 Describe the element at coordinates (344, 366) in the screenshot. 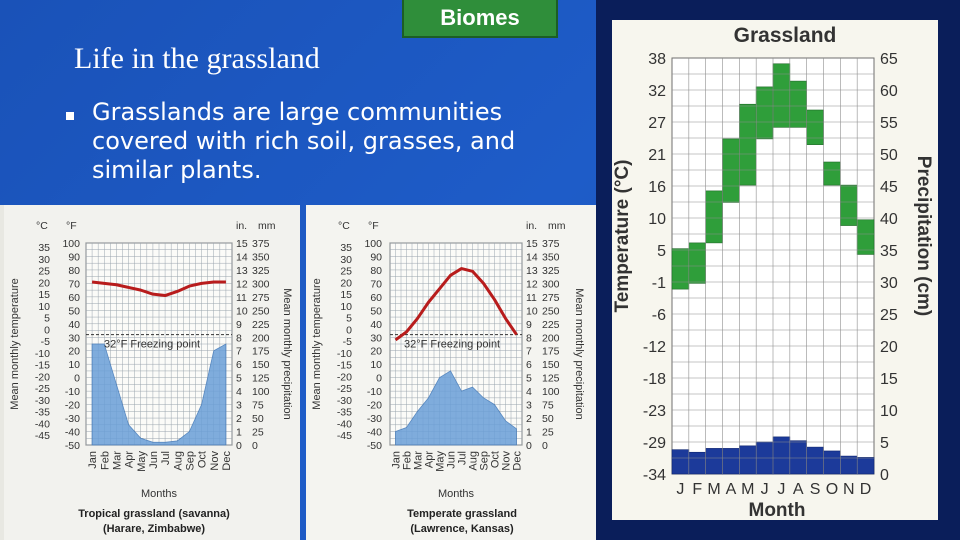

I see `c-tick-label: -15` at that location.